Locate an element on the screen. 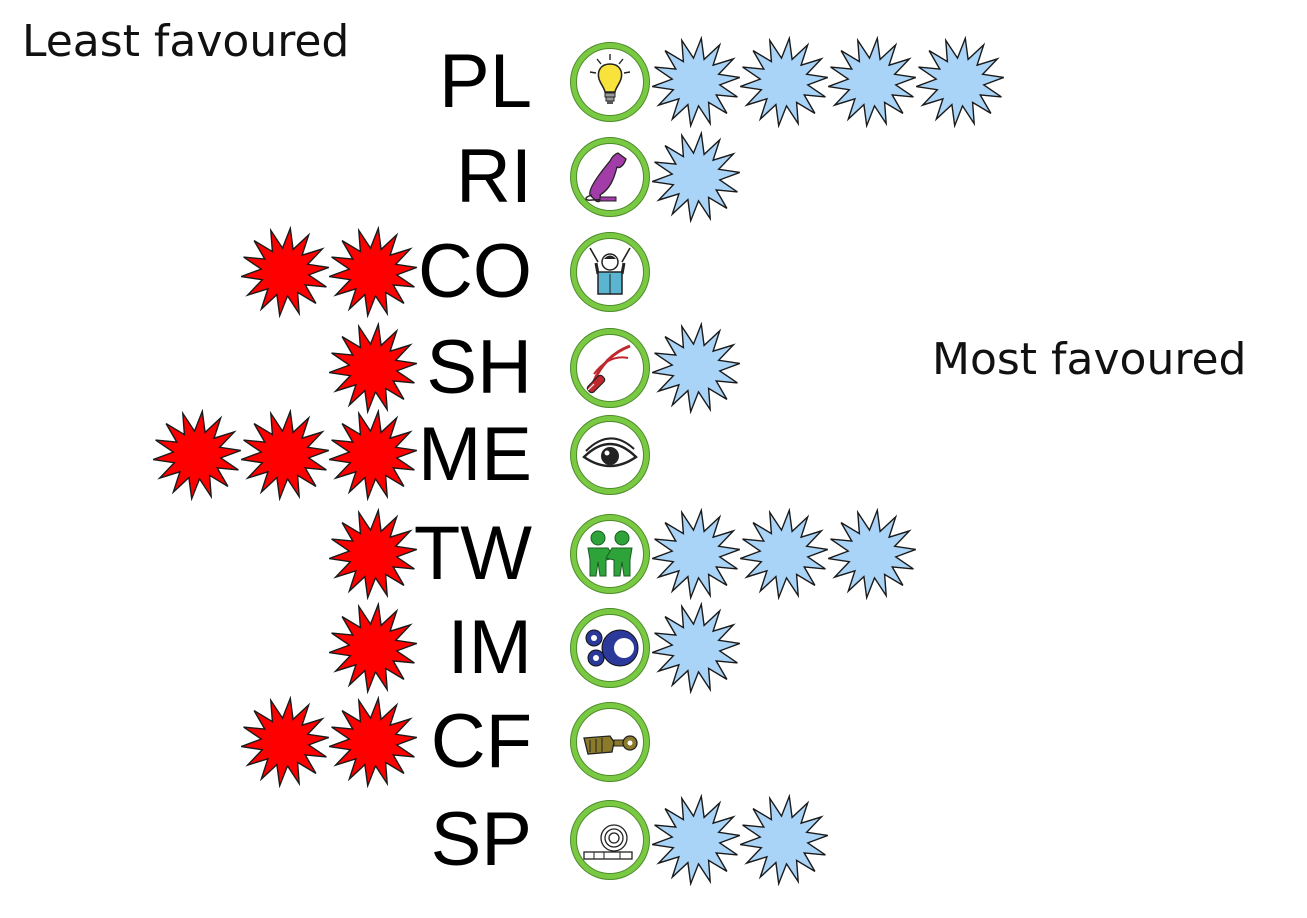 The image size is (1307, 918). two-people-icon is located at coordinates (610, 554).